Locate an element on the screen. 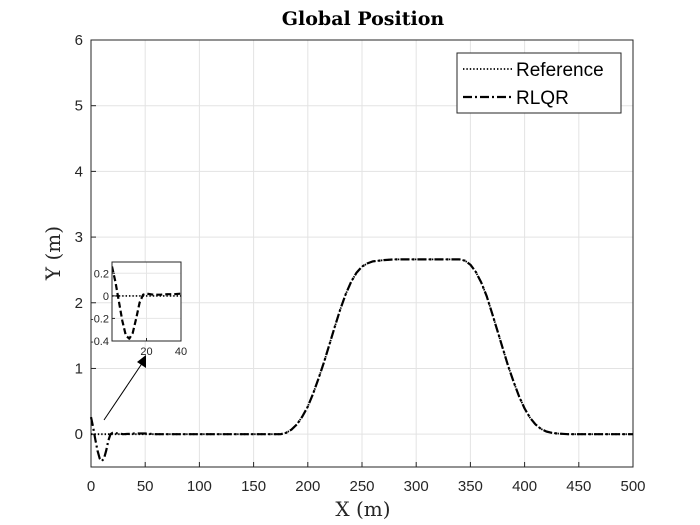  chart-title: Global Position is located at coordinates (363, 19).